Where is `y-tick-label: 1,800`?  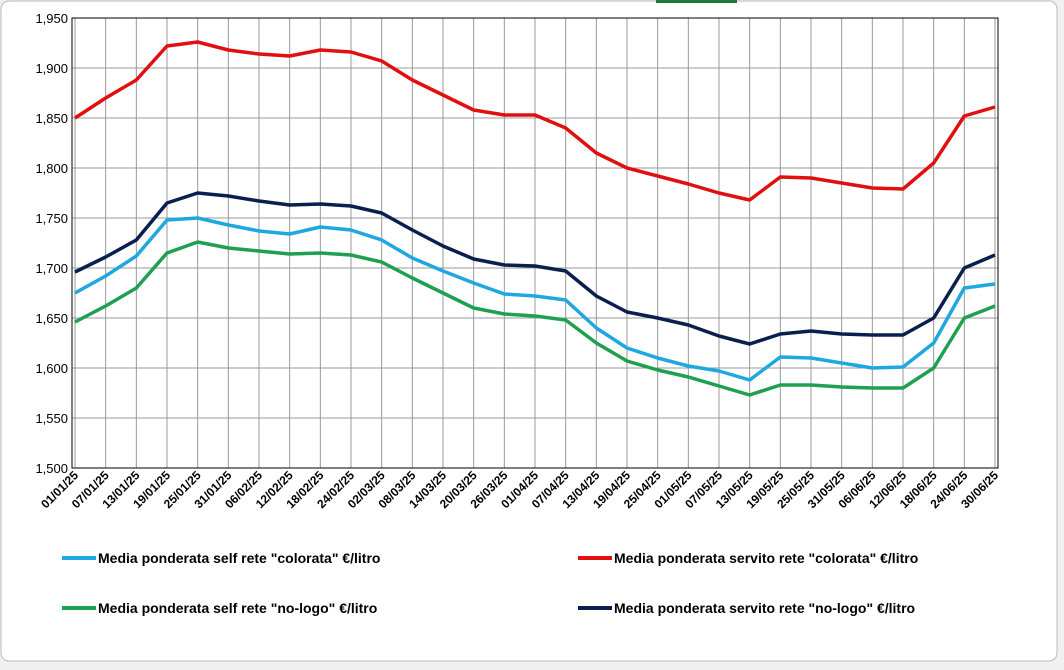 y-tick-label: 1,800 is located at coordinates (51, 168).